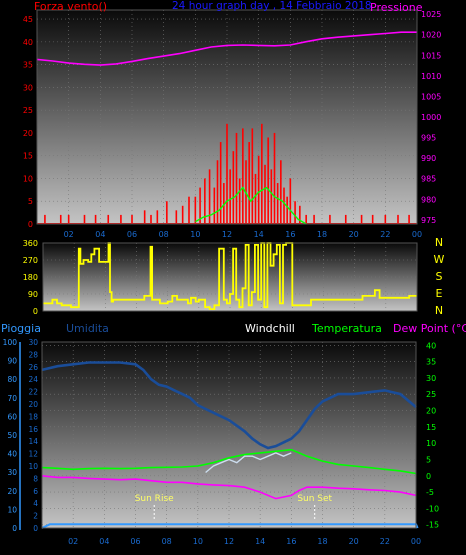 This screenshot has height=555, width=466. I want to click on left-tick-label: 35, so click(28, 65).